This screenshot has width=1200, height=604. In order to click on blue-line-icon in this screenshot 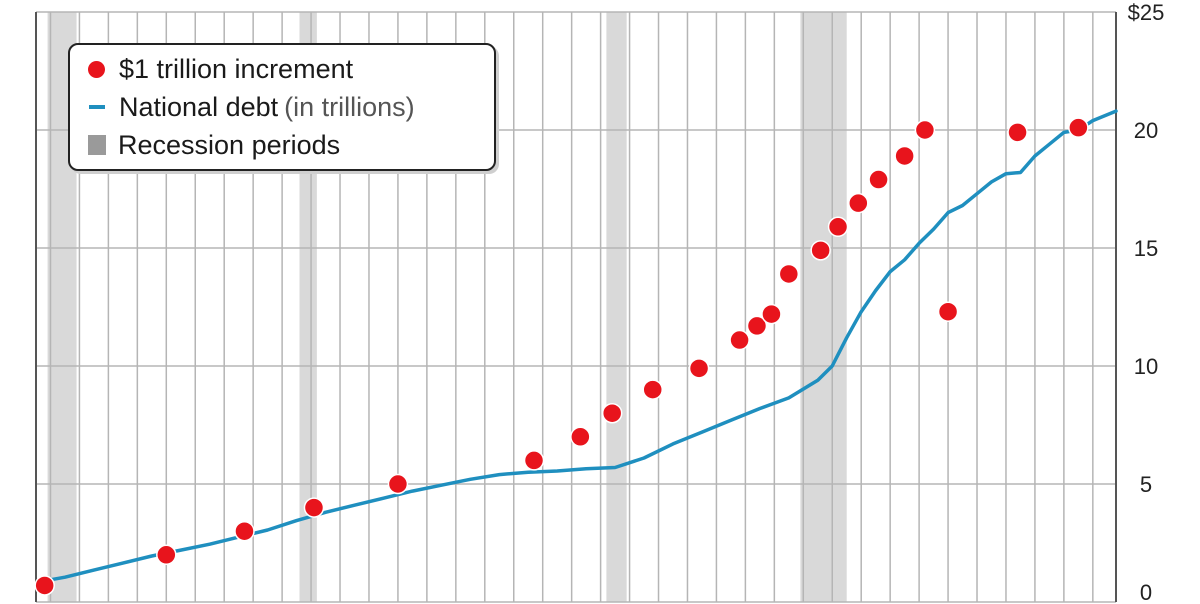, I will do `click(97, 107)`.